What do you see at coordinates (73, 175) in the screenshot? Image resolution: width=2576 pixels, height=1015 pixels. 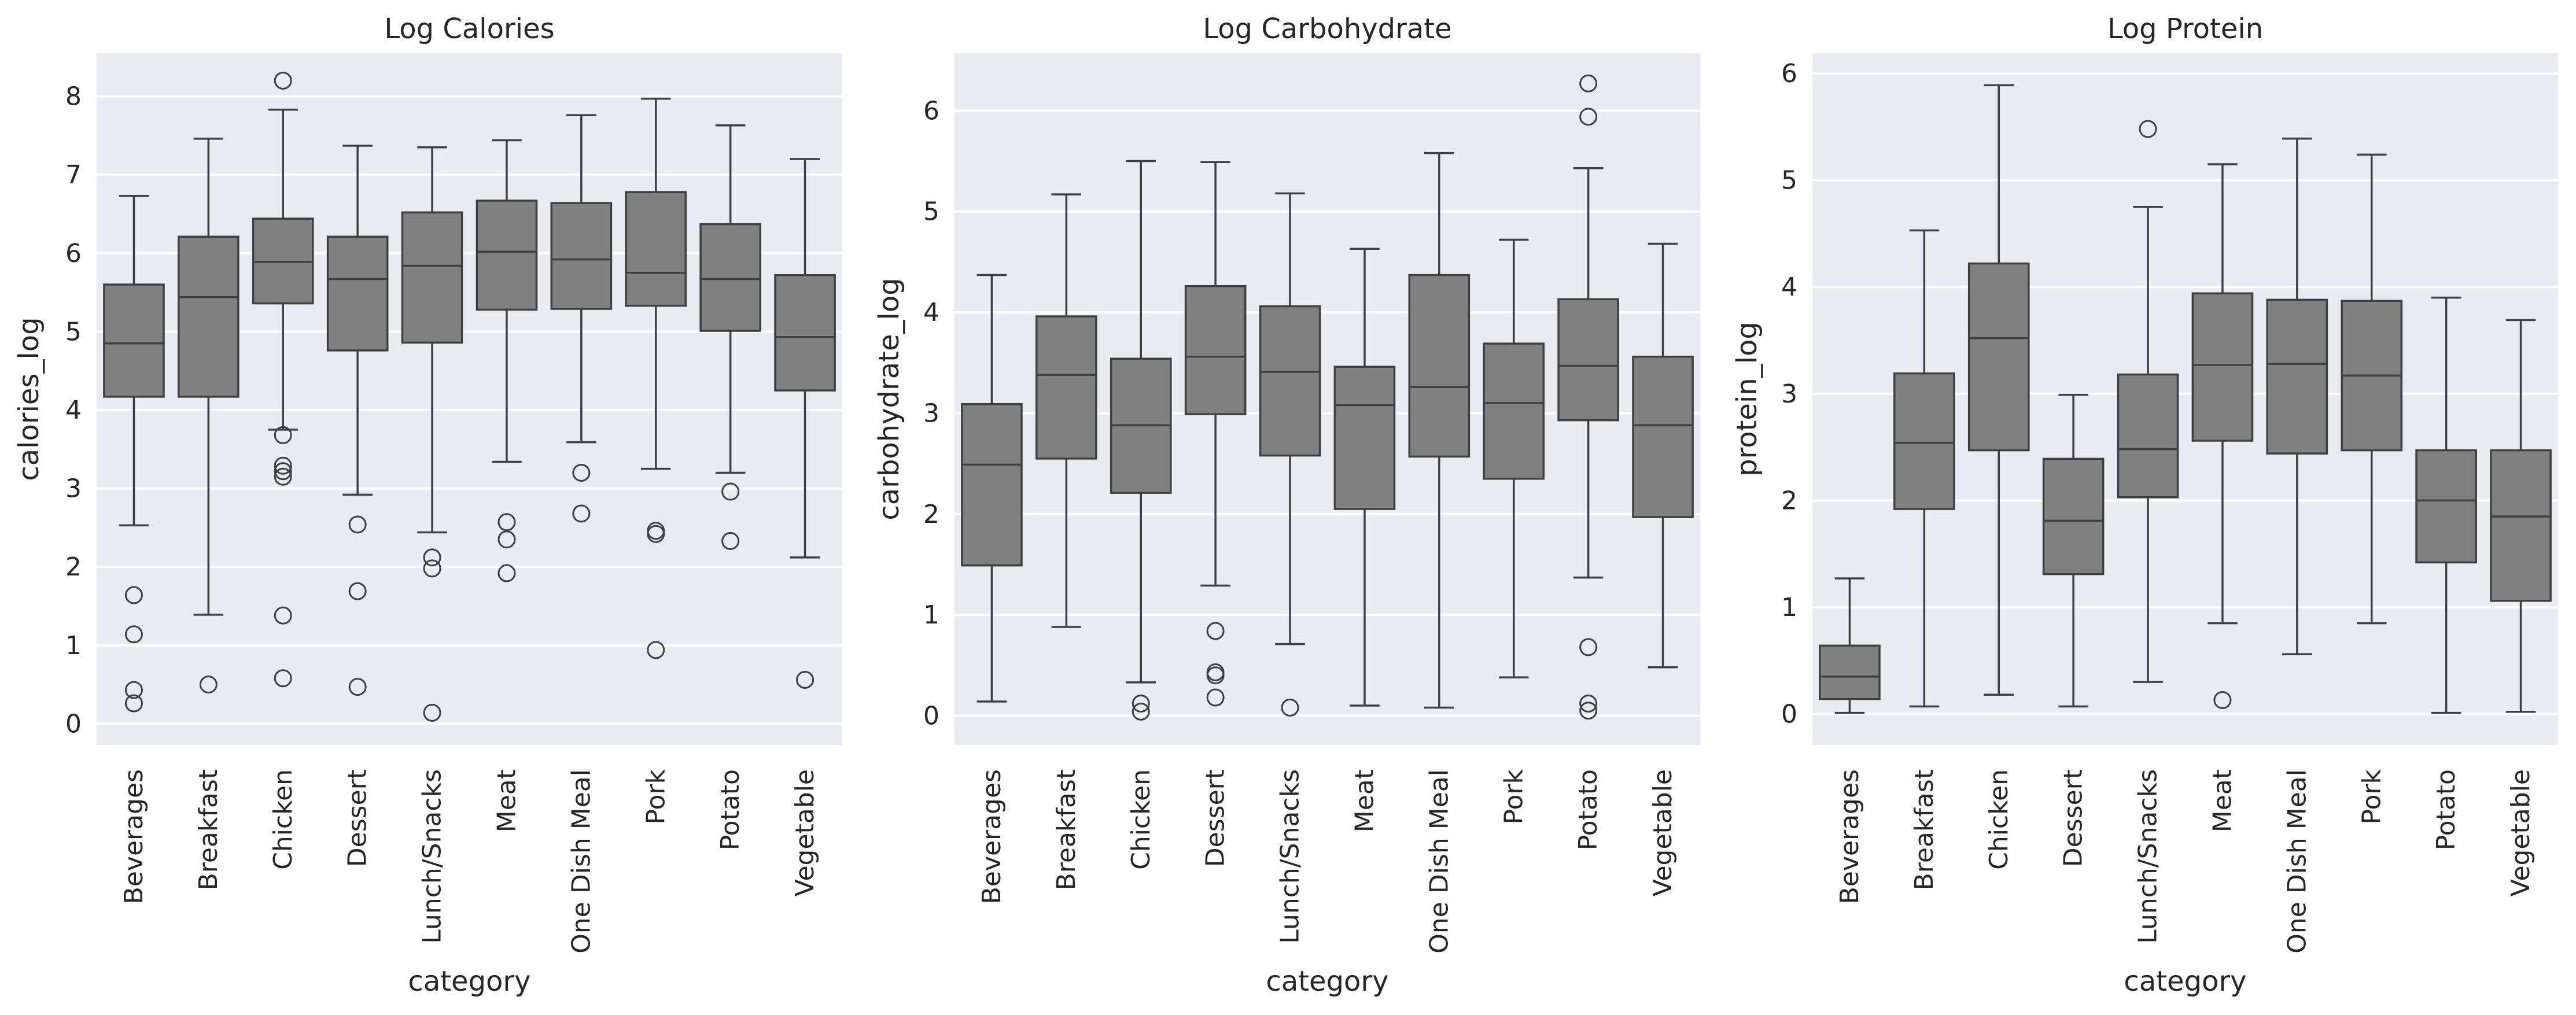 I see `y-tick-label: 7` at bounding box center [73, 175].